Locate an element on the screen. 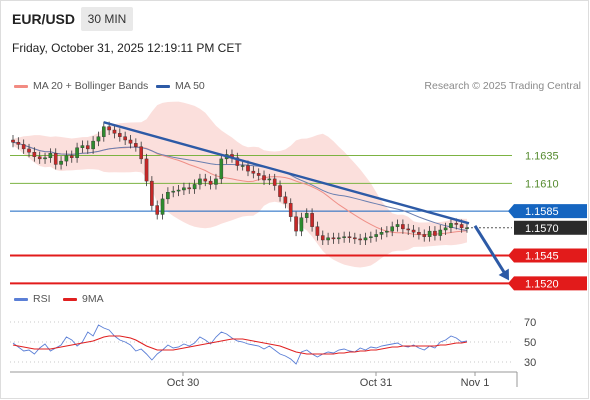 The width and height of the screenshot is (590, 400). resistance-label: 1.1610 is located at coordinates (542, 184).